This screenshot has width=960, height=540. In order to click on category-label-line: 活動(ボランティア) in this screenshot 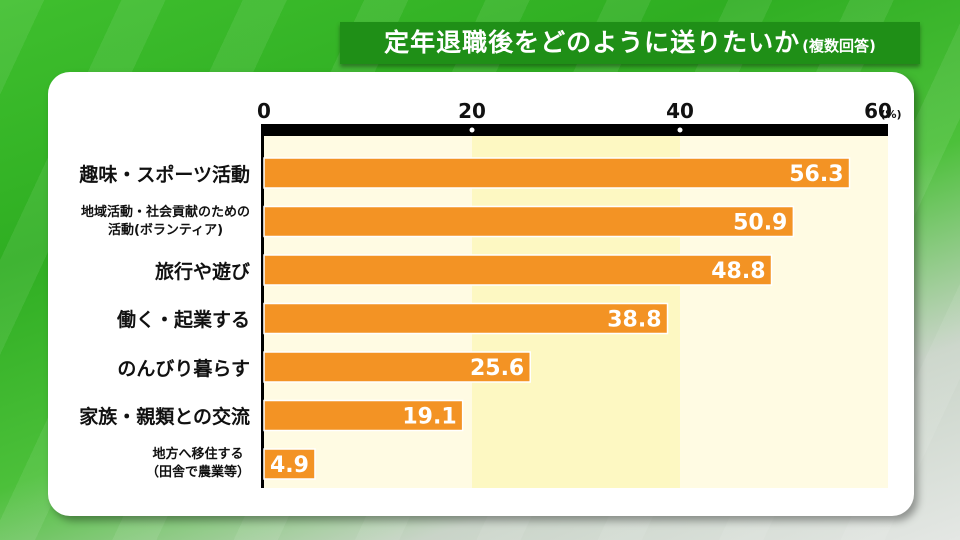, I will do `click(165, 230)`.